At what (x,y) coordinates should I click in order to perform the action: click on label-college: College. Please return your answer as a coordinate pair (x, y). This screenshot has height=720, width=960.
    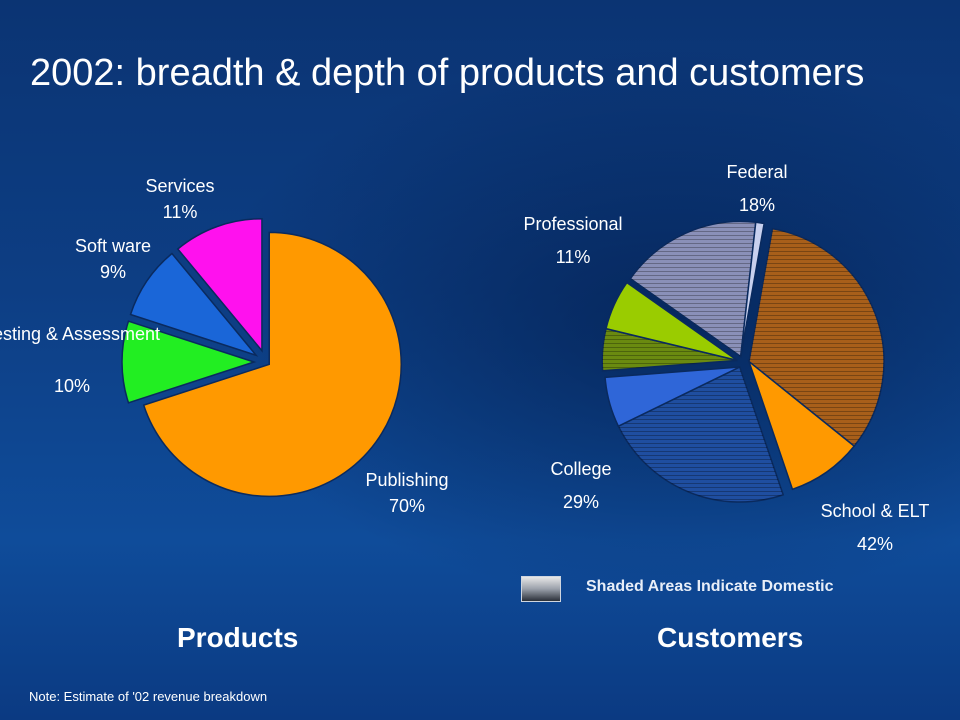
    Looking at the image, I should click on (580, 469).